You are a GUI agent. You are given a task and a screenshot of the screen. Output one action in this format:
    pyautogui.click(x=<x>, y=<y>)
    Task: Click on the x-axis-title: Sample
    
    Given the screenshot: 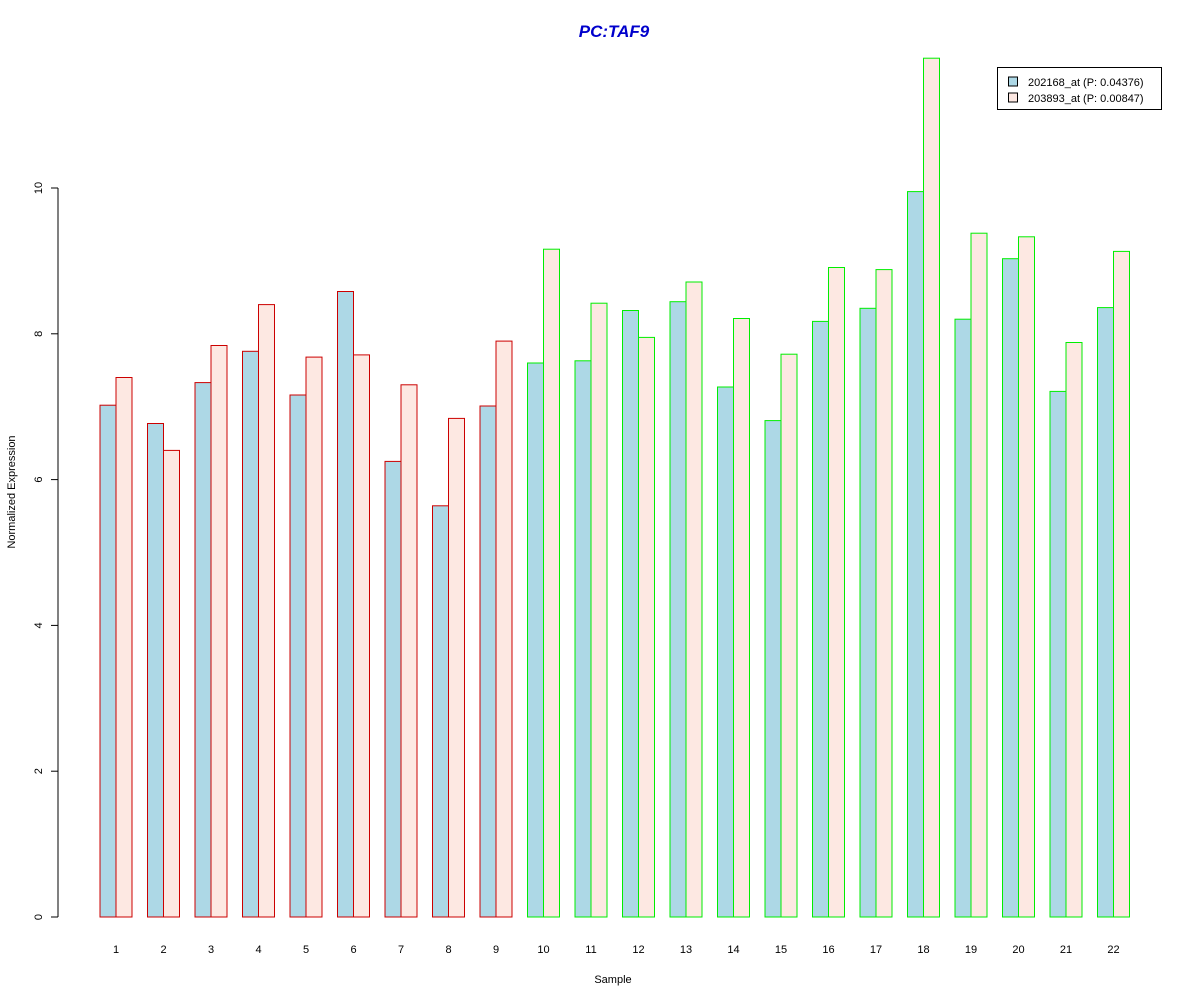 What is the action you would take?
    pyautogui.click(x=612, y=980)
    